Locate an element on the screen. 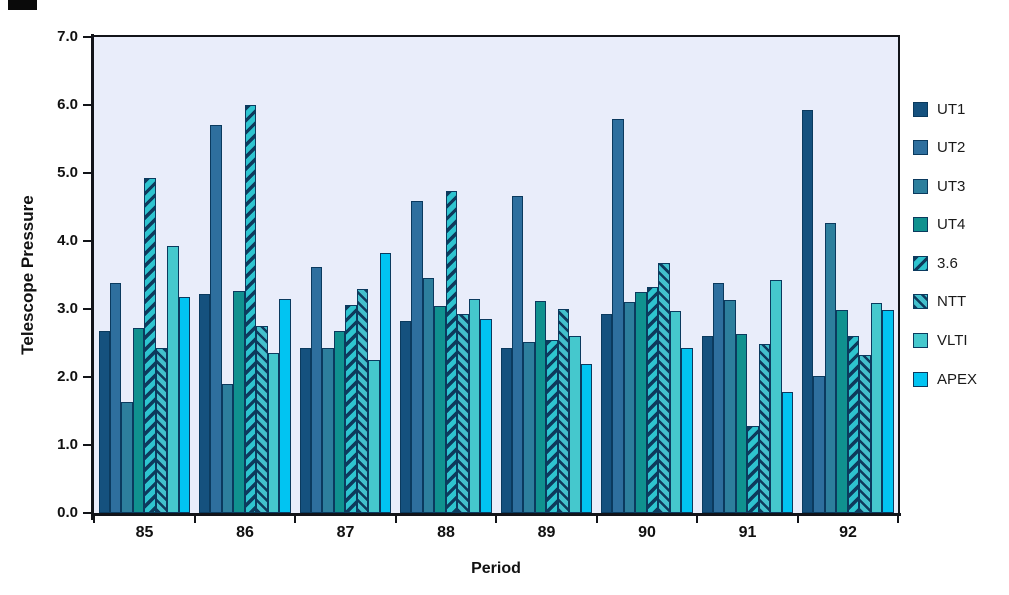  bar-3.6-85 is located at coordinates (150, 345).